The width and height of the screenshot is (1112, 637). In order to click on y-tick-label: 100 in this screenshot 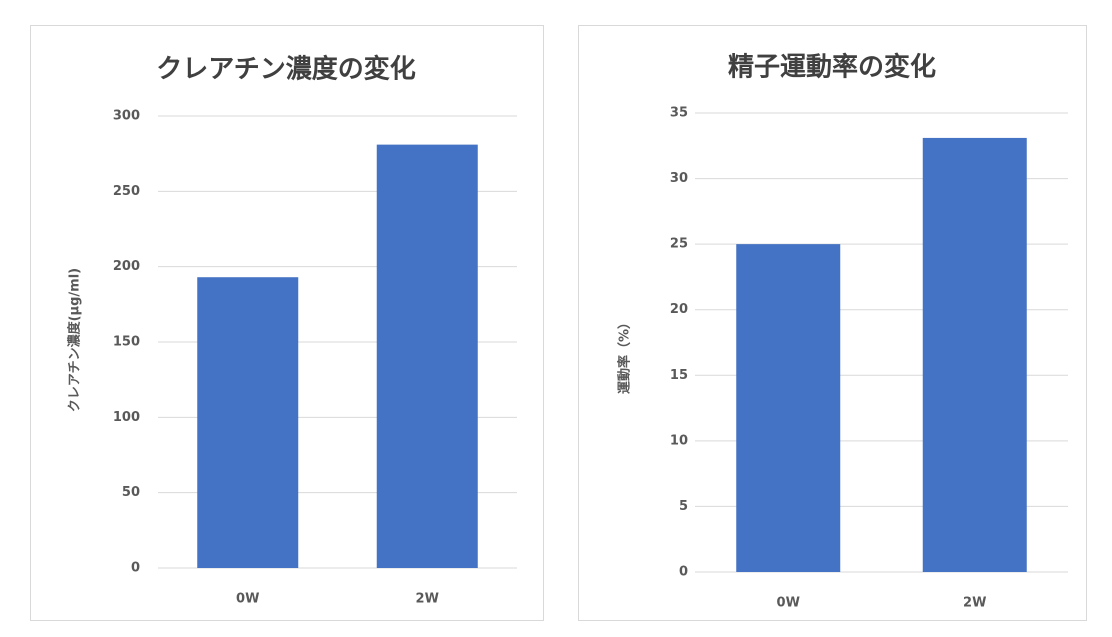, I will do `click(126, 417)`.